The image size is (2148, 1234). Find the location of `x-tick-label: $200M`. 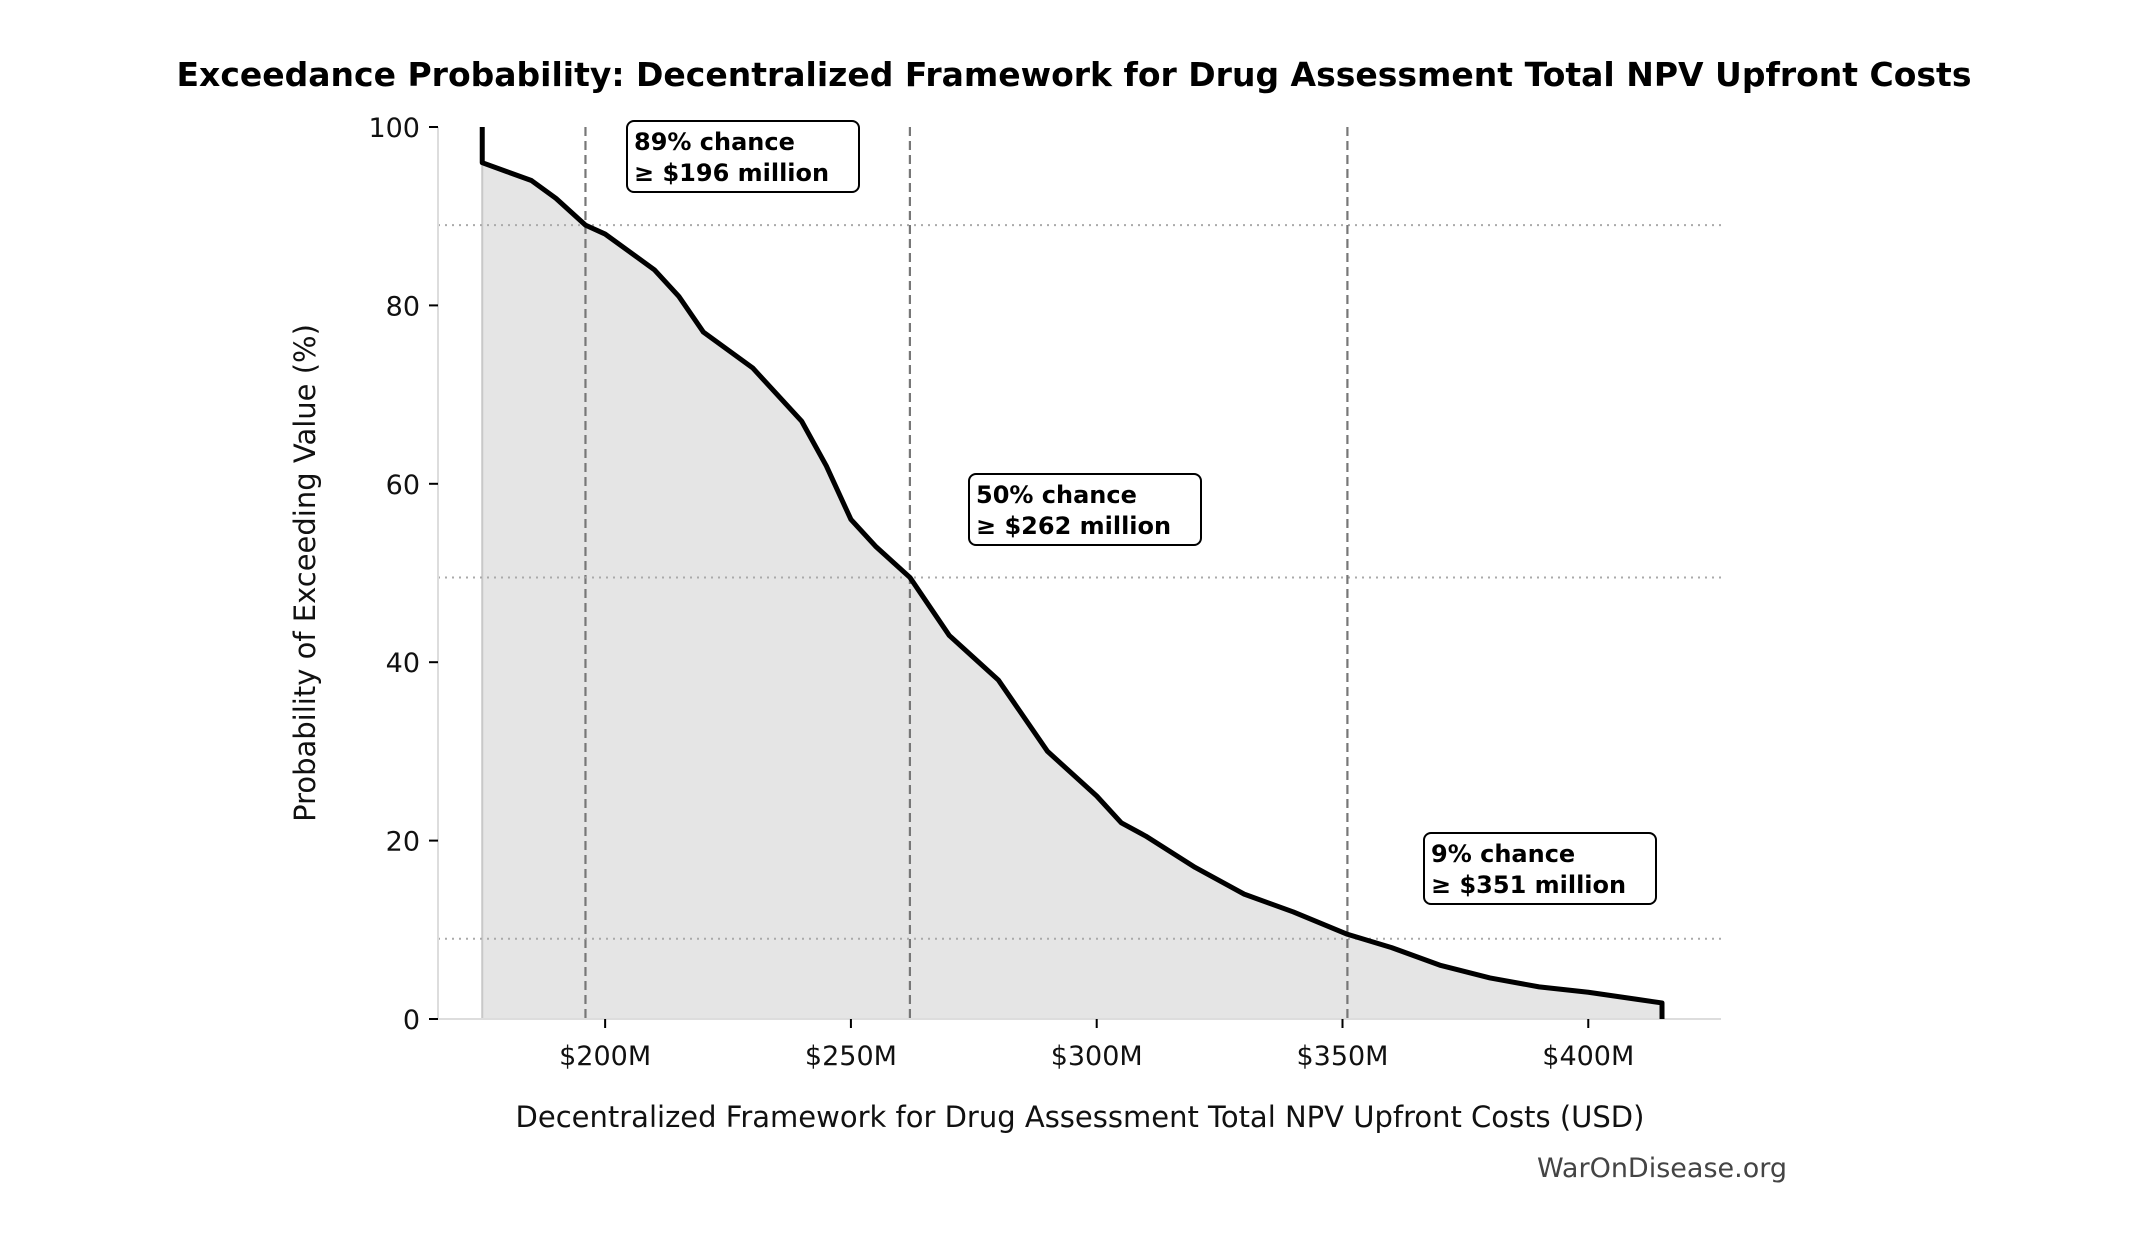

x-tick-label: $200M is located at coordinates (605, 1056).